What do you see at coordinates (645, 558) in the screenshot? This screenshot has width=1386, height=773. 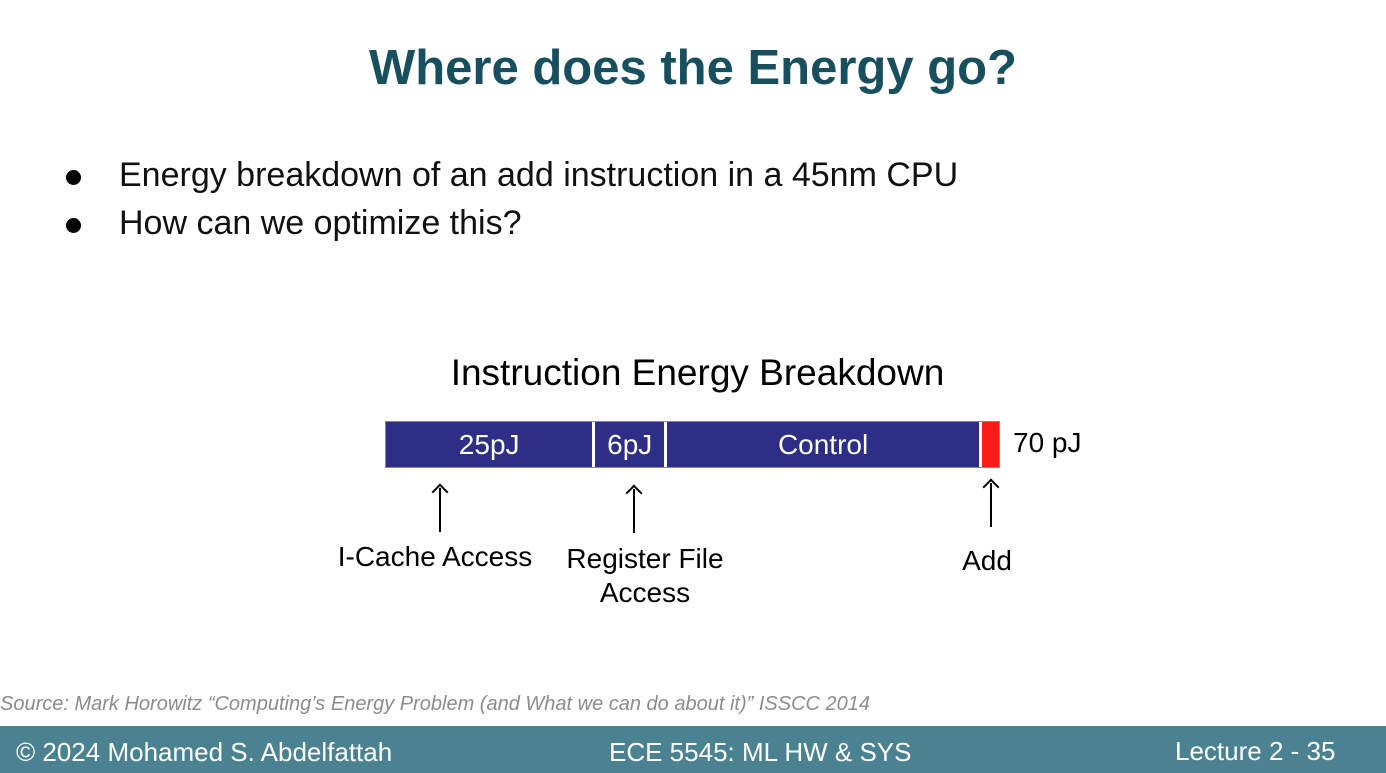 I see `label-line: Register File` at bounding box center [645, 558].